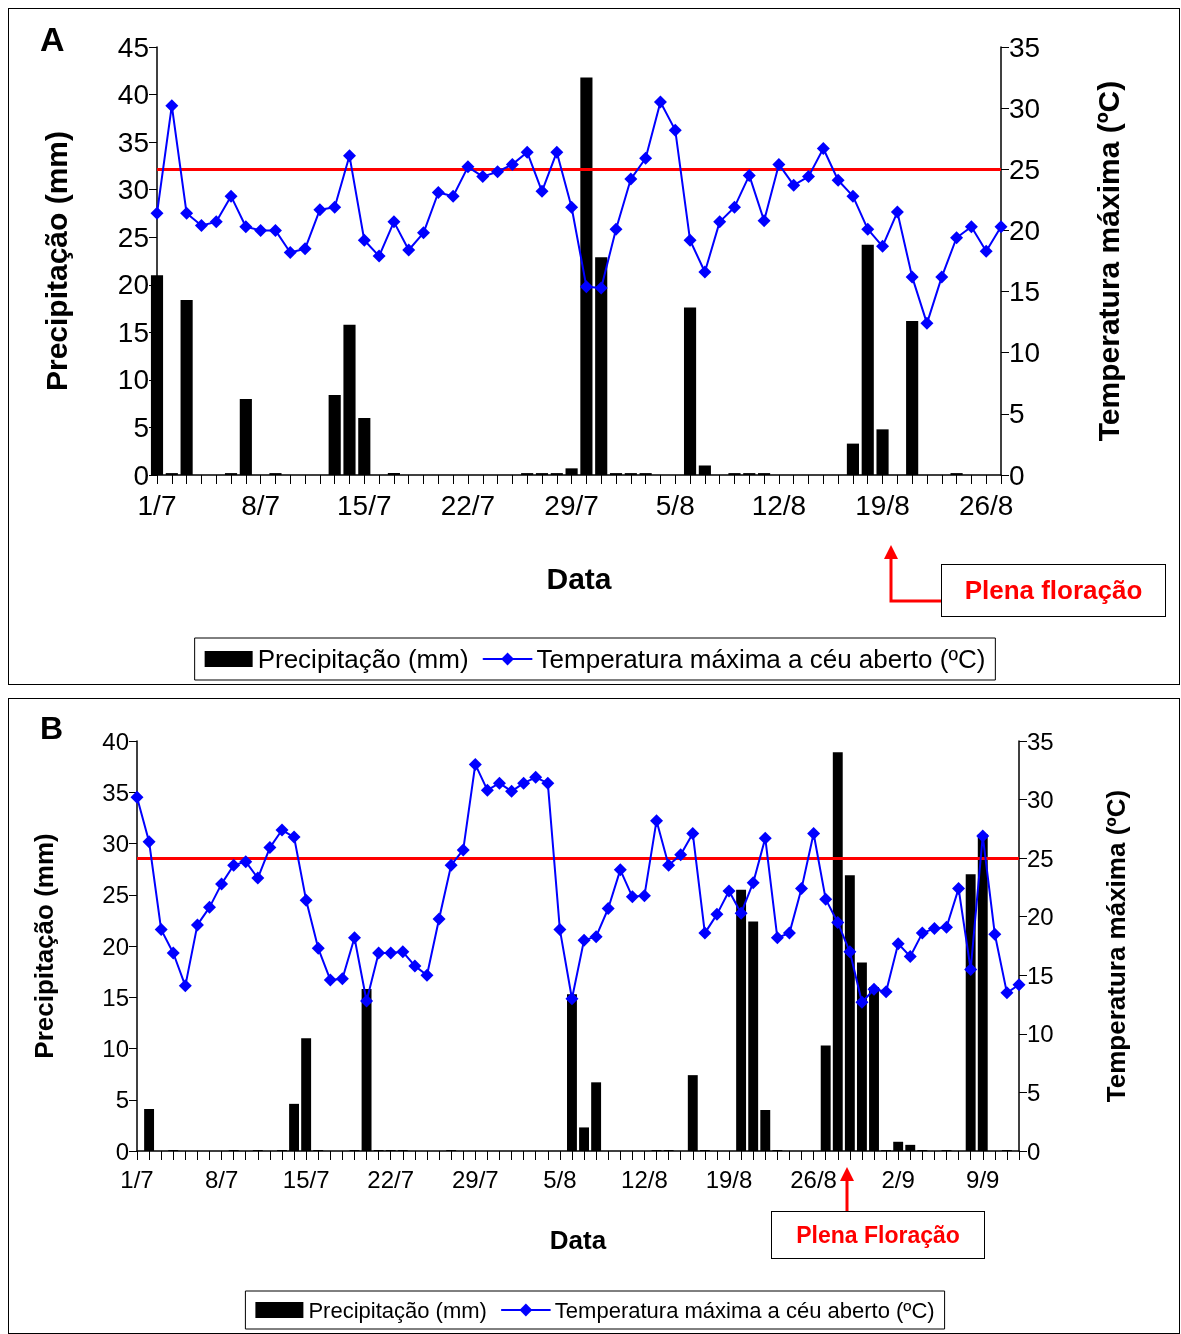  Describe the element at coordinates (133, 332) in the screenshot. I see `y-tick-label: 15` at that location.